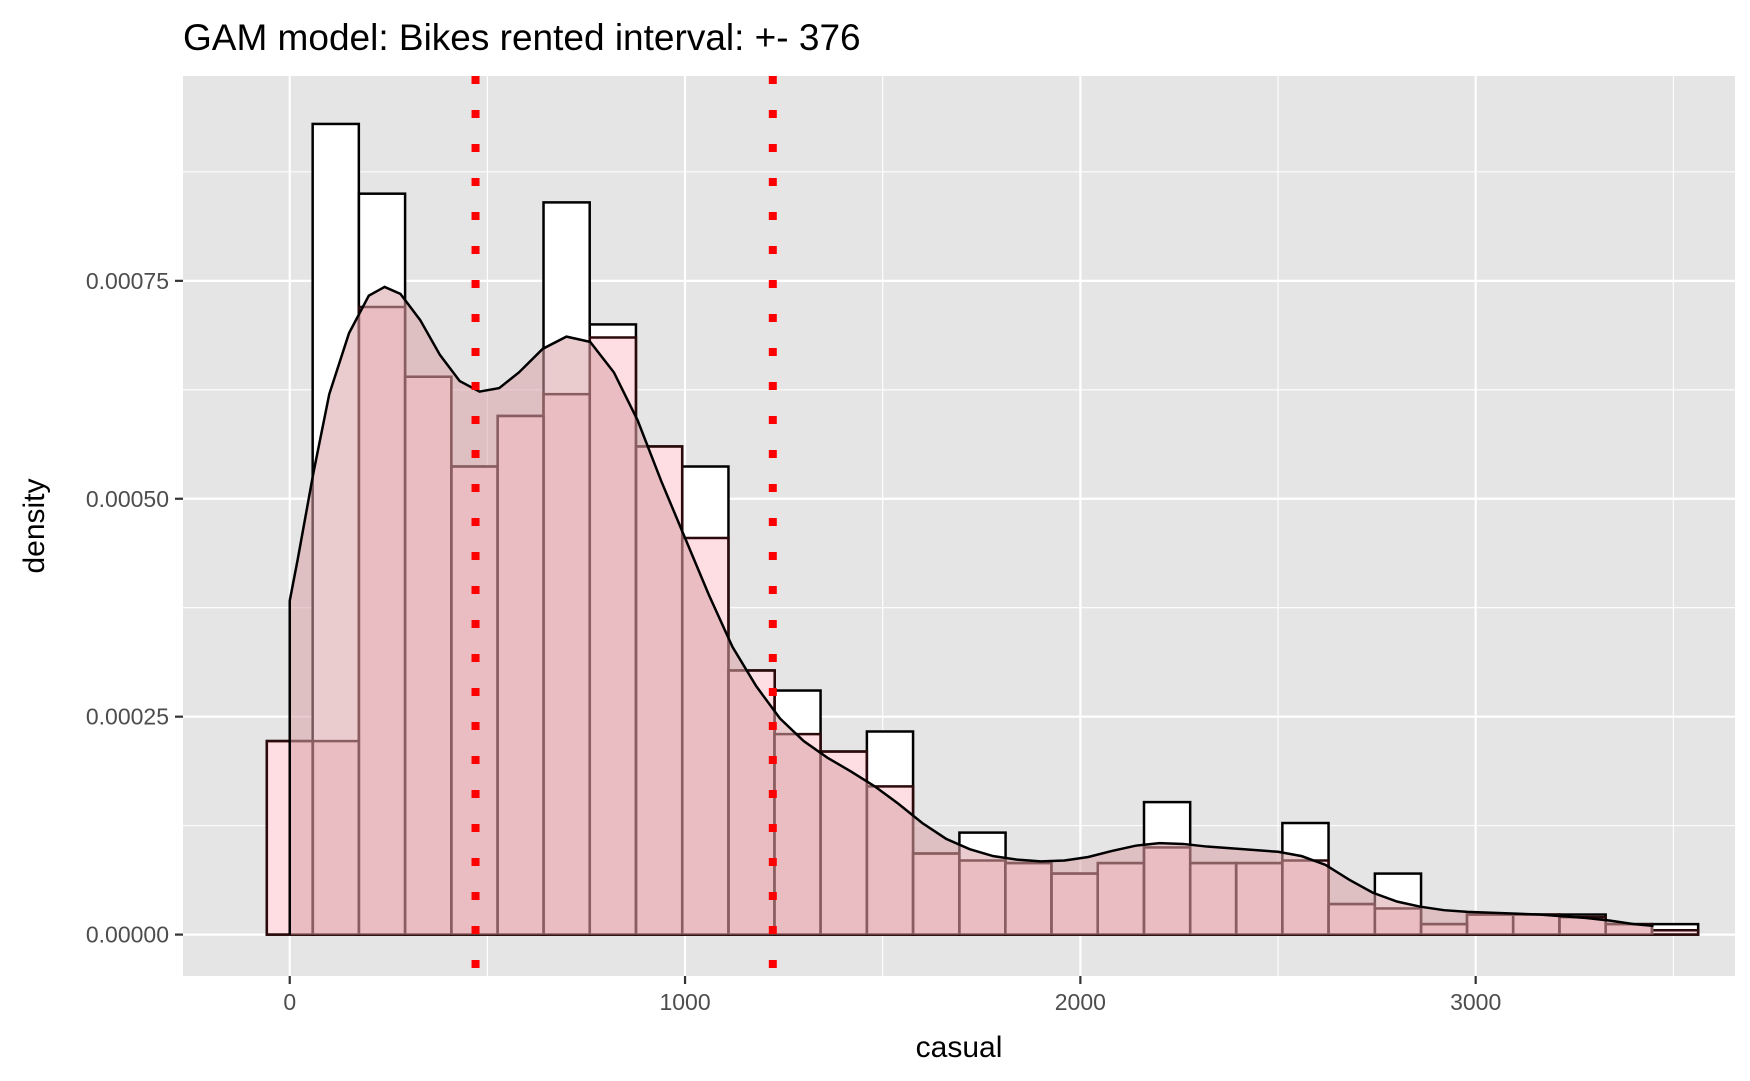 Image resolution: width=1750 pixels, height=1081 pixels. What do you see at coordinates (34, 525) in the screenshot?
I see `y-axis-title: density` at bounding box center [34, 525].